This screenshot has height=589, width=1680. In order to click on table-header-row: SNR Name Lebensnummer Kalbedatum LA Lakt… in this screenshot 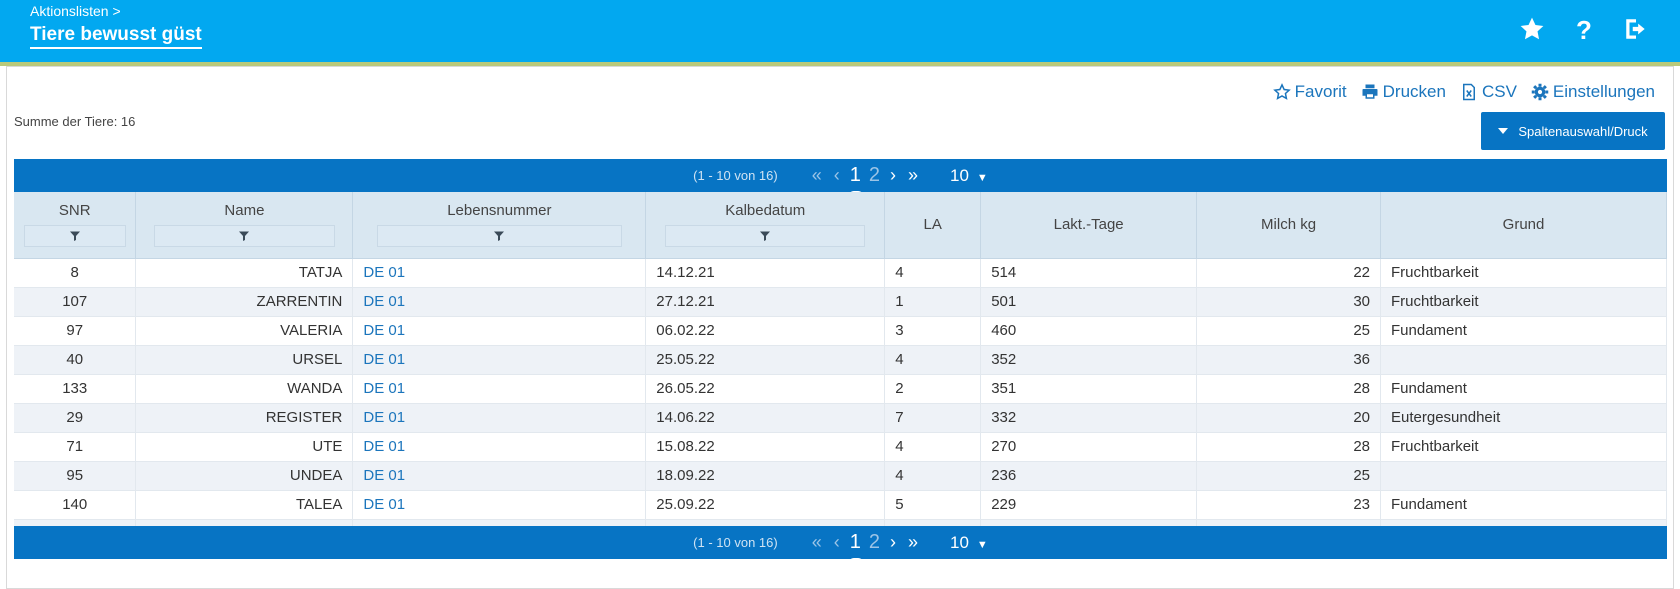, I will do `click(840, 225)`.